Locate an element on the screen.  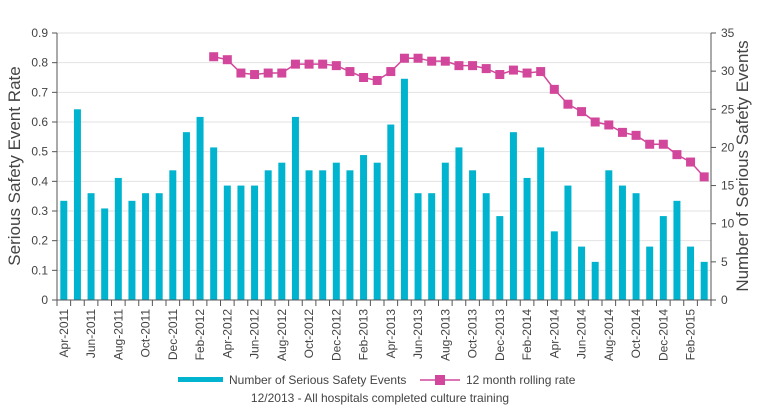
y2-tick-label: 20 is located at coordinates (728, 147).